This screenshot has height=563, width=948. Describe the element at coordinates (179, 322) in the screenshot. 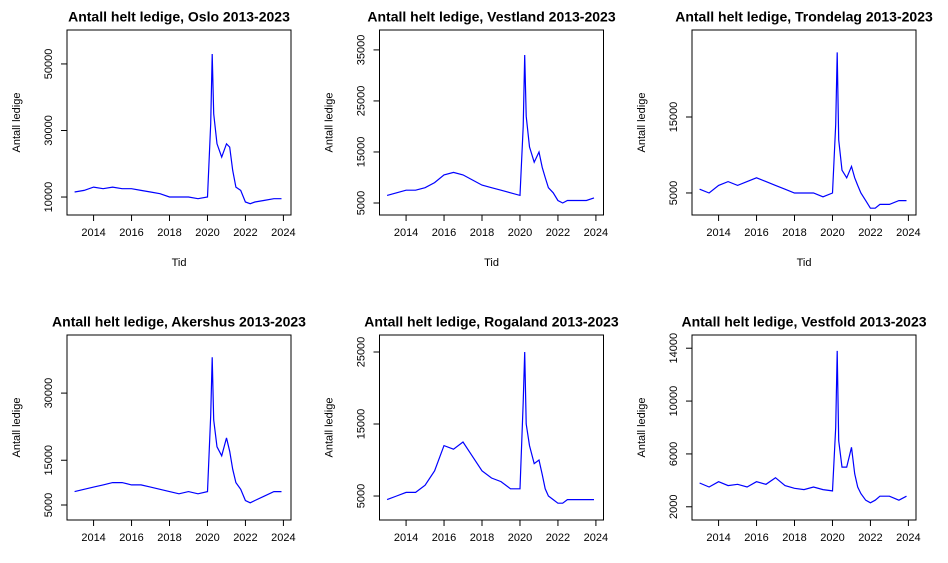

I see `panel-title: Antall helt ledige, Akershus 2013-2023` at that location.